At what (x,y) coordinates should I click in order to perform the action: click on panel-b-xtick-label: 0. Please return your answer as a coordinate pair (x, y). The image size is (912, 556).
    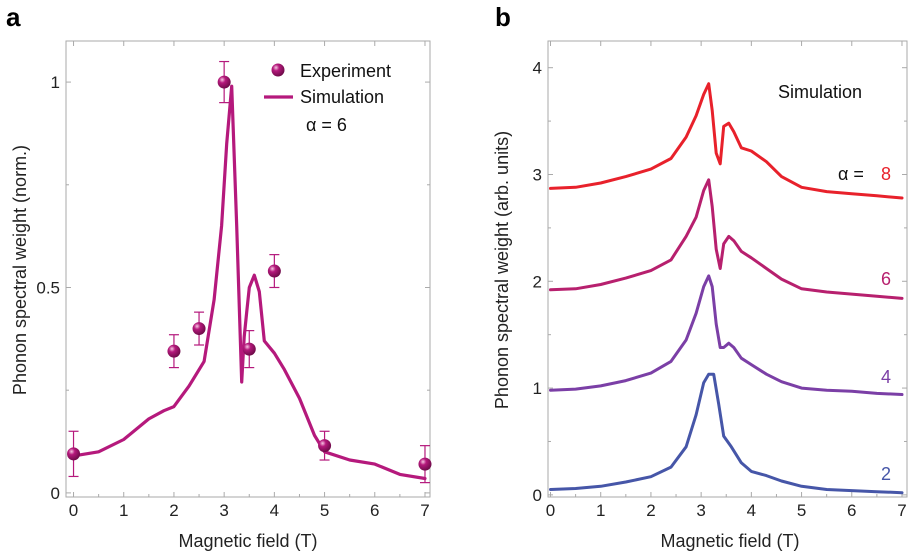
    Looking at the image, I should click on (550, 510).